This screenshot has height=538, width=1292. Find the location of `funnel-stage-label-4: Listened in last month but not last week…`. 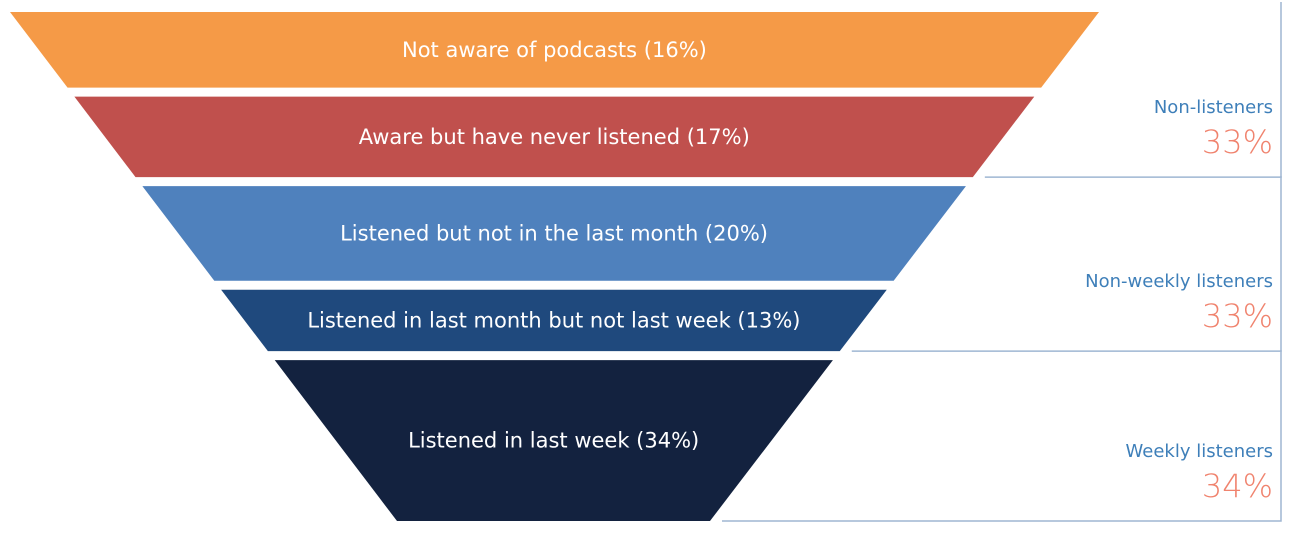

funnel-stage-label-4: Listened in last month but not last week… is located at coordinates (553, 320).